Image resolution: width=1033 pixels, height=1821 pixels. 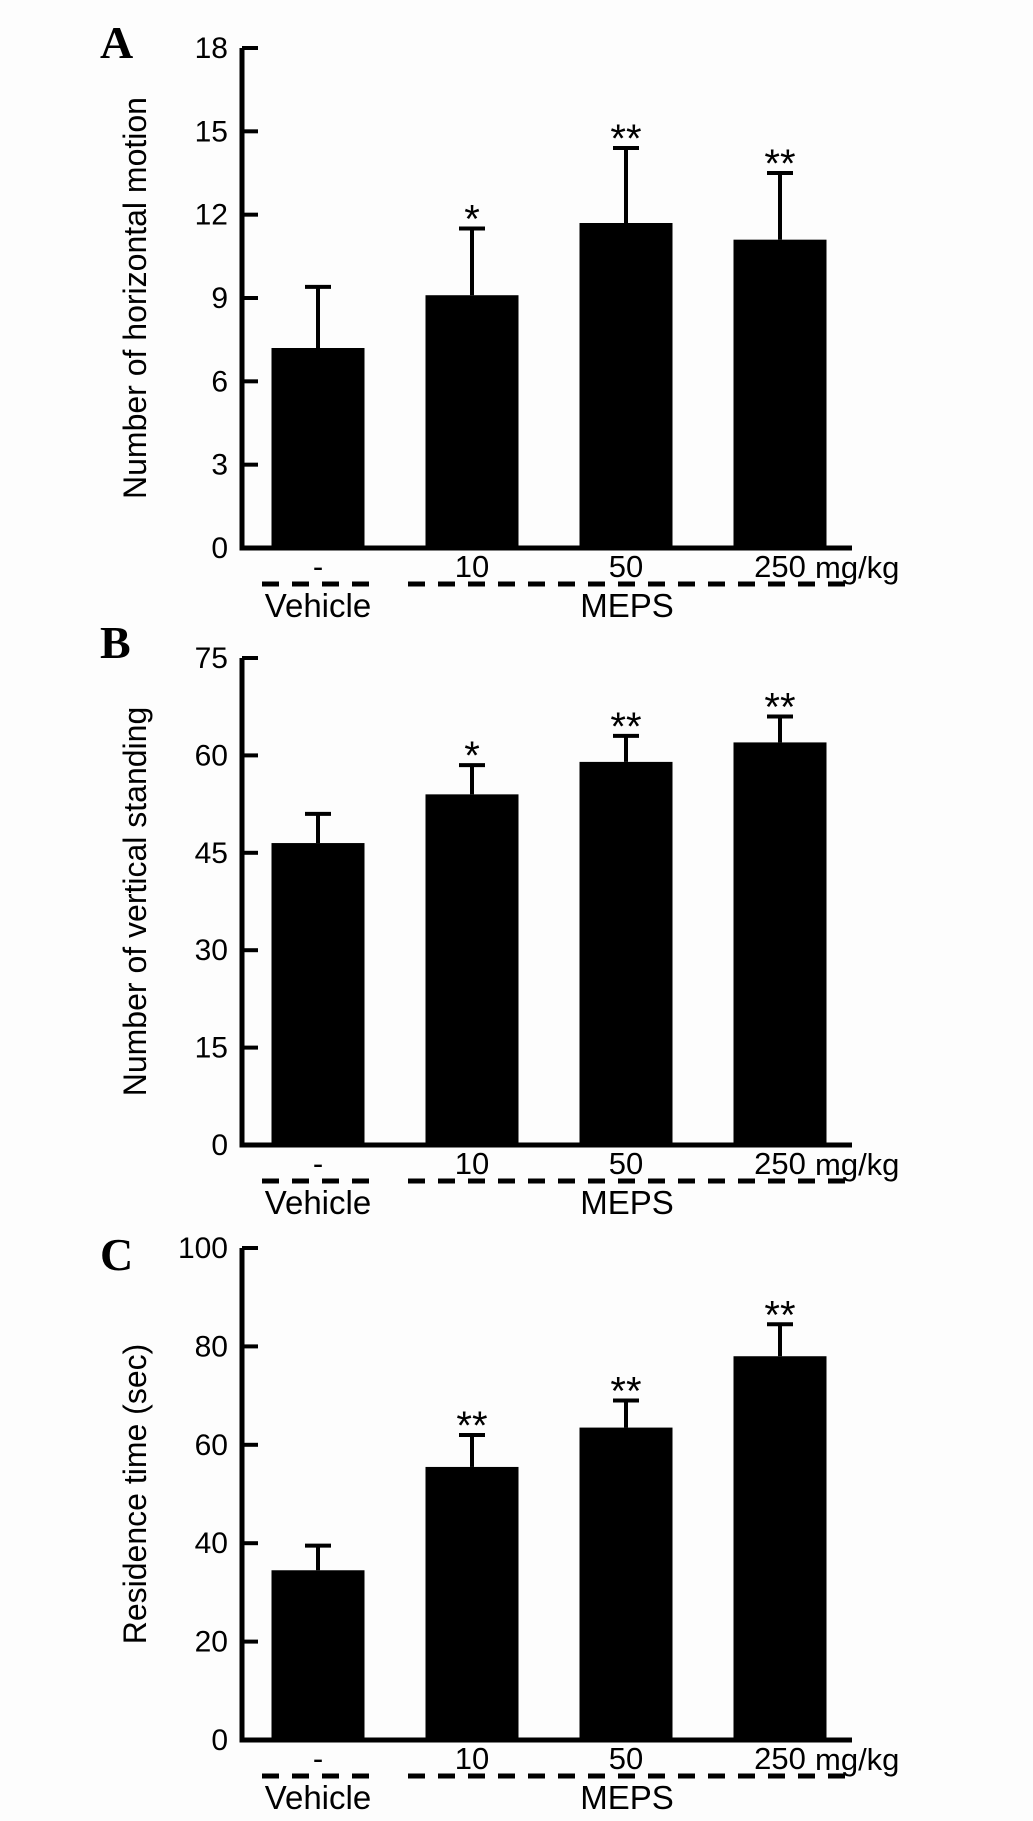 I want to click on y-tick-label: 80, so click(x=211, y=1346).